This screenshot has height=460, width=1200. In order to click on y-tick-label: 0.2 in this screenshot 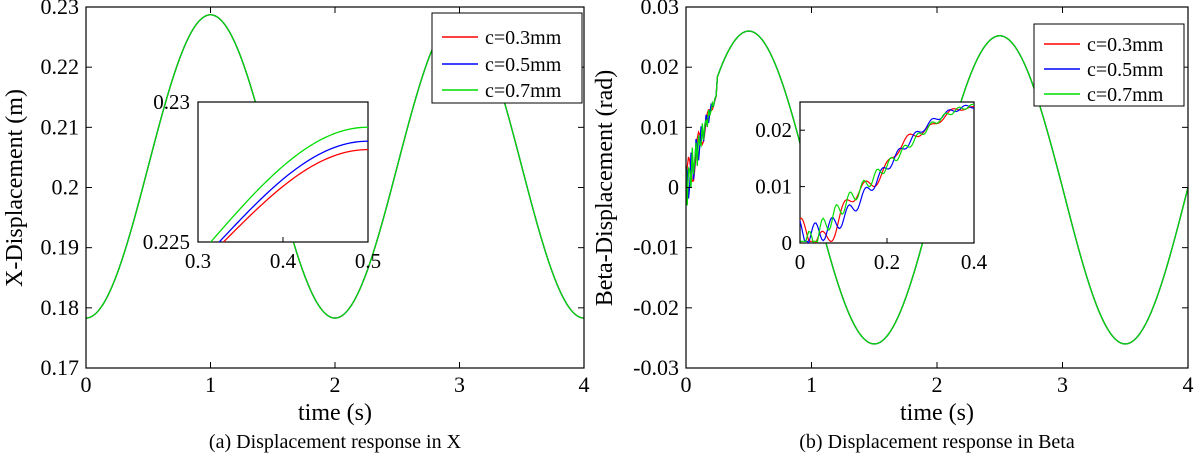, I will do `click(66, 187)`.